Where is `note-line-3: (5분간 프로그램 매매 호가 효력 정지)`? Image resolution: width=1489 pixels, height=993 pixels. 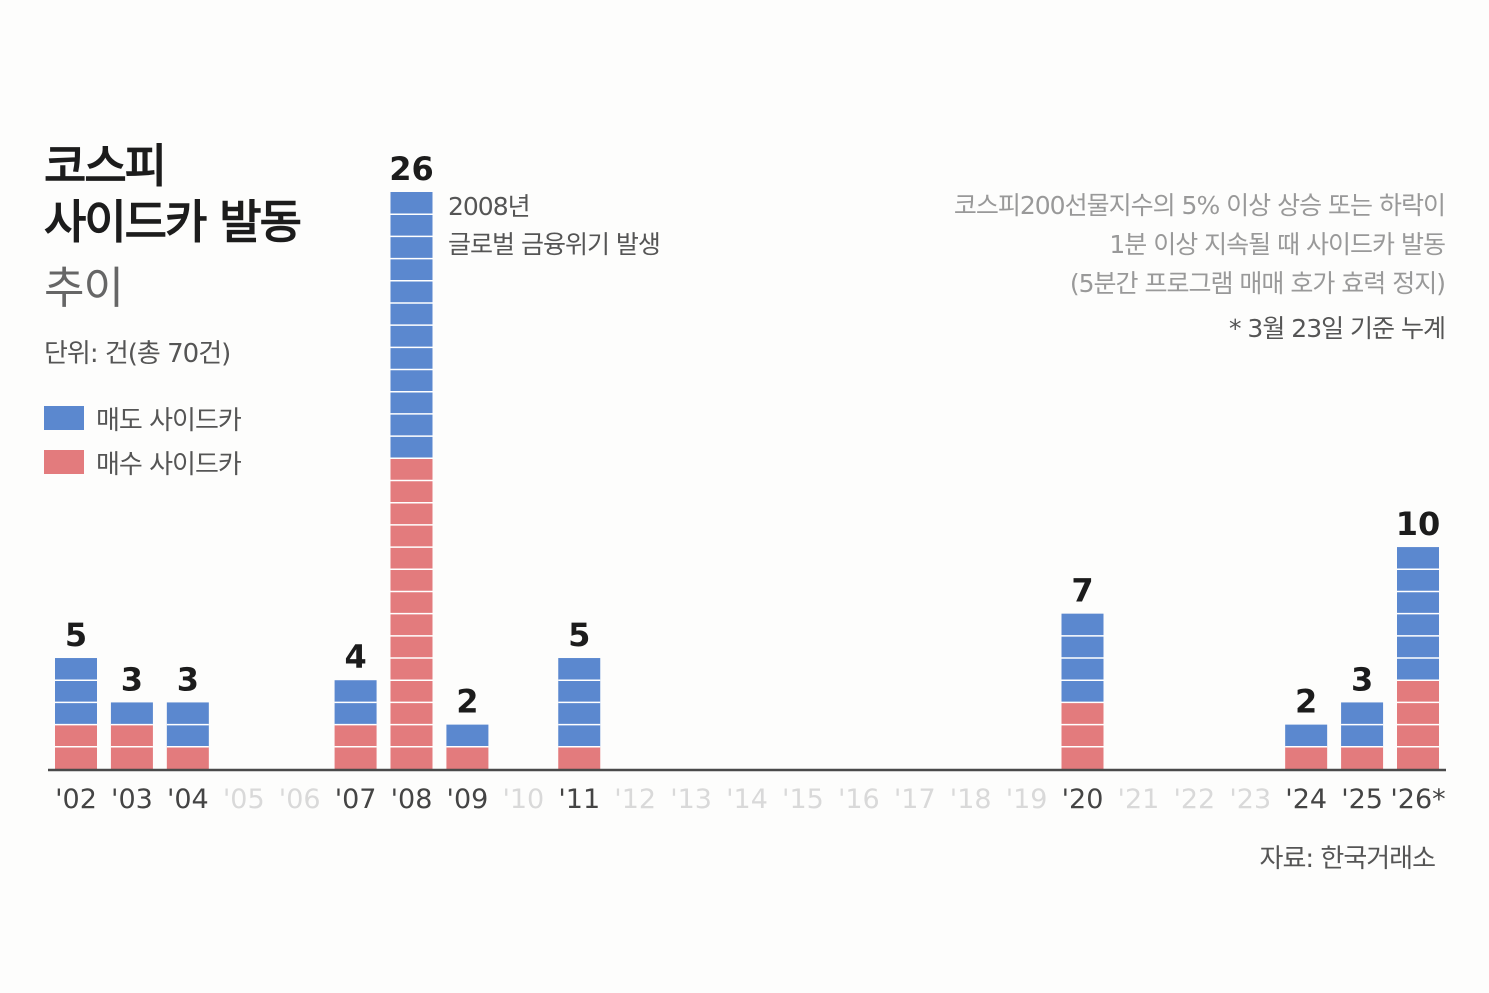
note-line-3: (5분간 프로그램 매매 호가 효력 정지) is located at coordinates (1257, 283).